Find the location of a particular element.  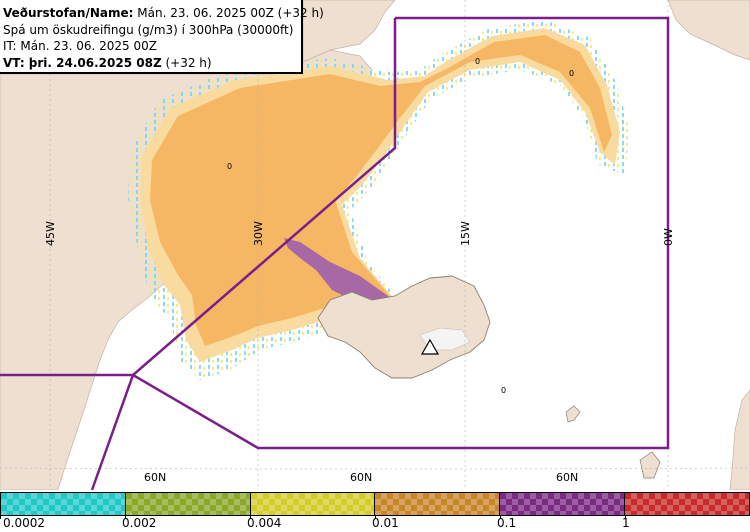

issuer-label: Veðurstofan/Name: is located at coordinates (68, 13).